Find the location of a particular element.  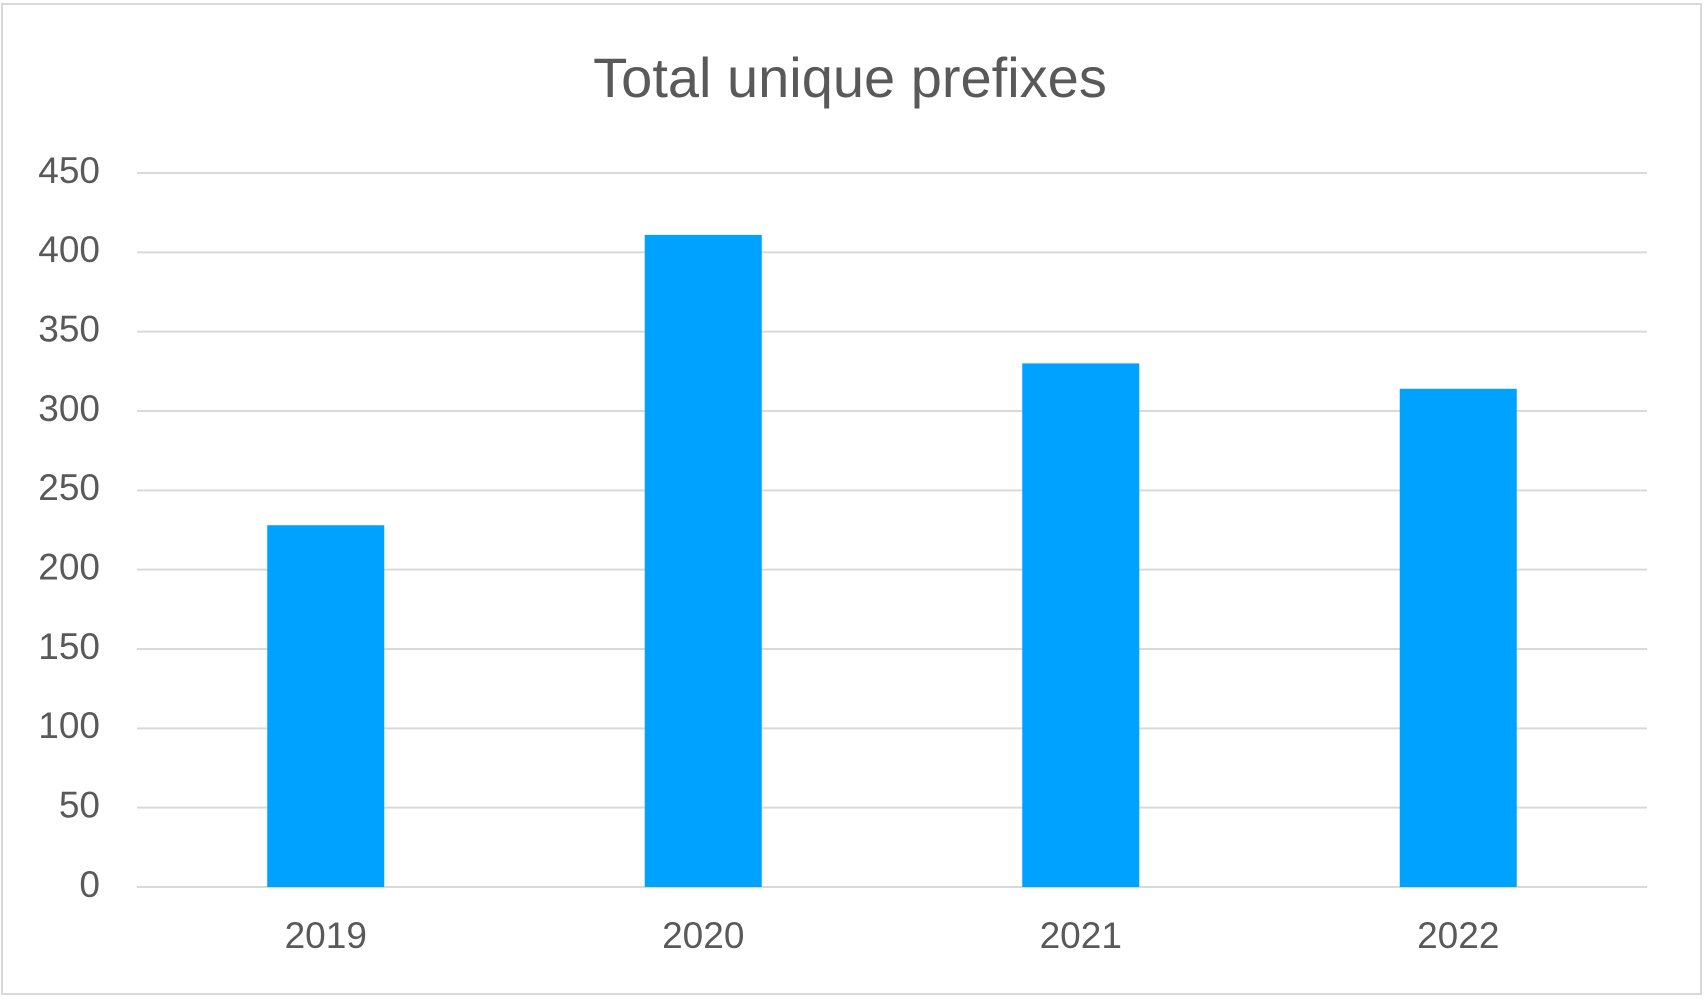

y-tick-label: 200 is located at coordinates (69, 566).